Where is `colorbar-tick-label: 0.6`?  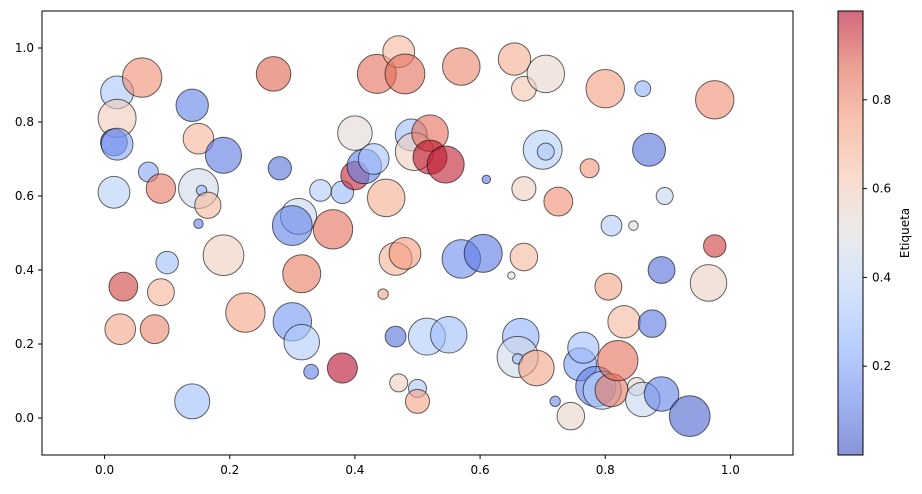 colorbar-tick-label: 0.6 is located at coordinates (881, 189).